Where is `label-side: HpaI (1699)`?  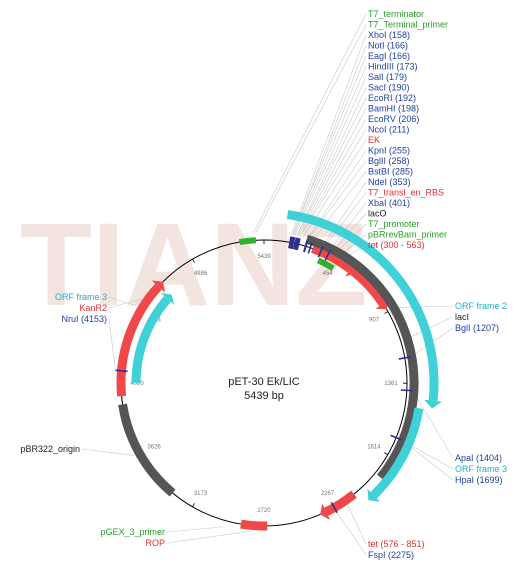 label-side: HpaI (1699) is located at coordinates (479, 480).